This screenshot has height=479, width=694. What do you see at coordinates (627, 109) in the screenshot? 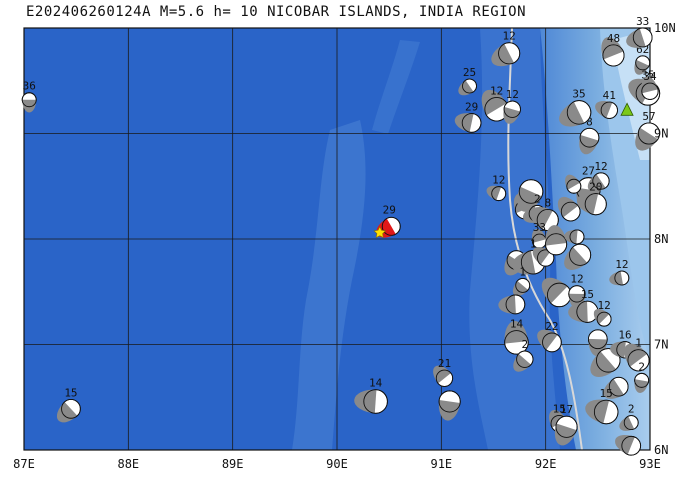
I see `volcano-triangle-icon` at bounding box center [627, 109].